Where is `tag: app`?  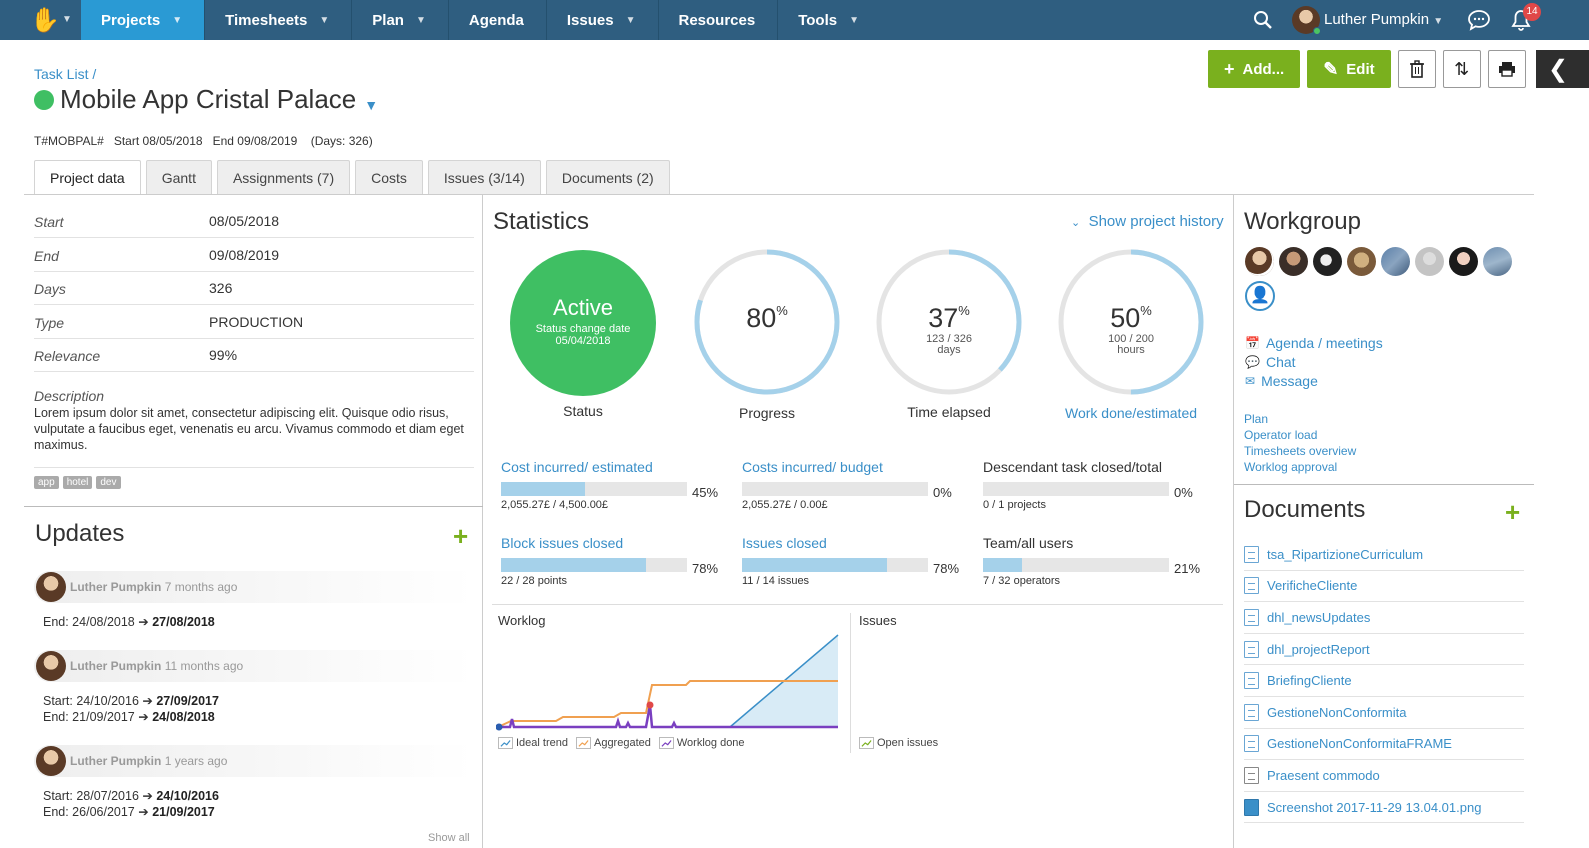
tag: app is located at coordinates (46, 482).